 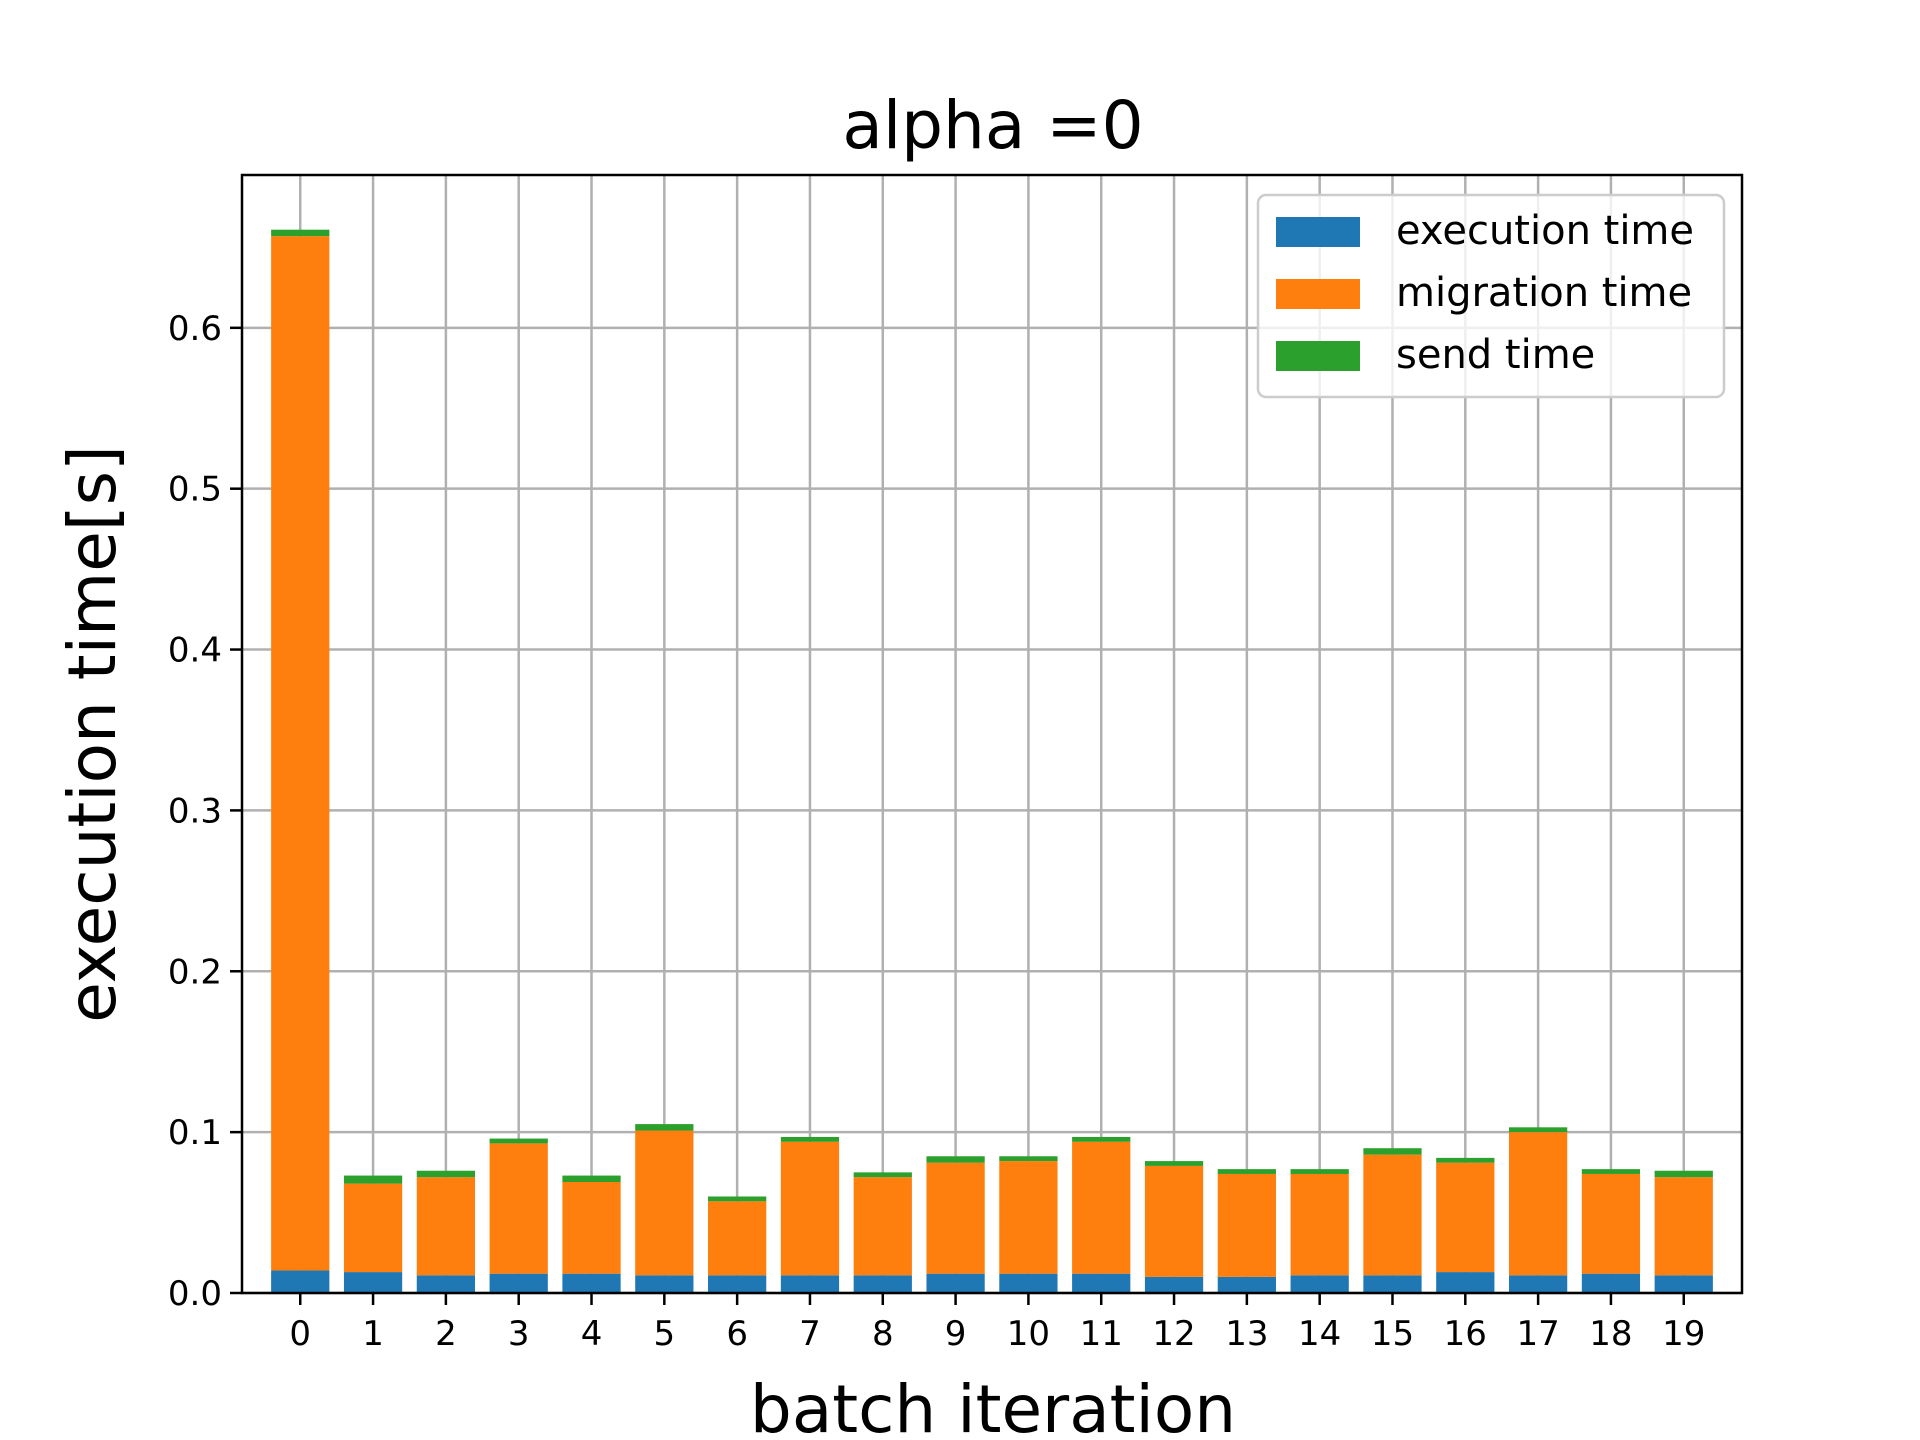 I want to click on legend: execution time migration time send time, so click(x=1491, y=296).